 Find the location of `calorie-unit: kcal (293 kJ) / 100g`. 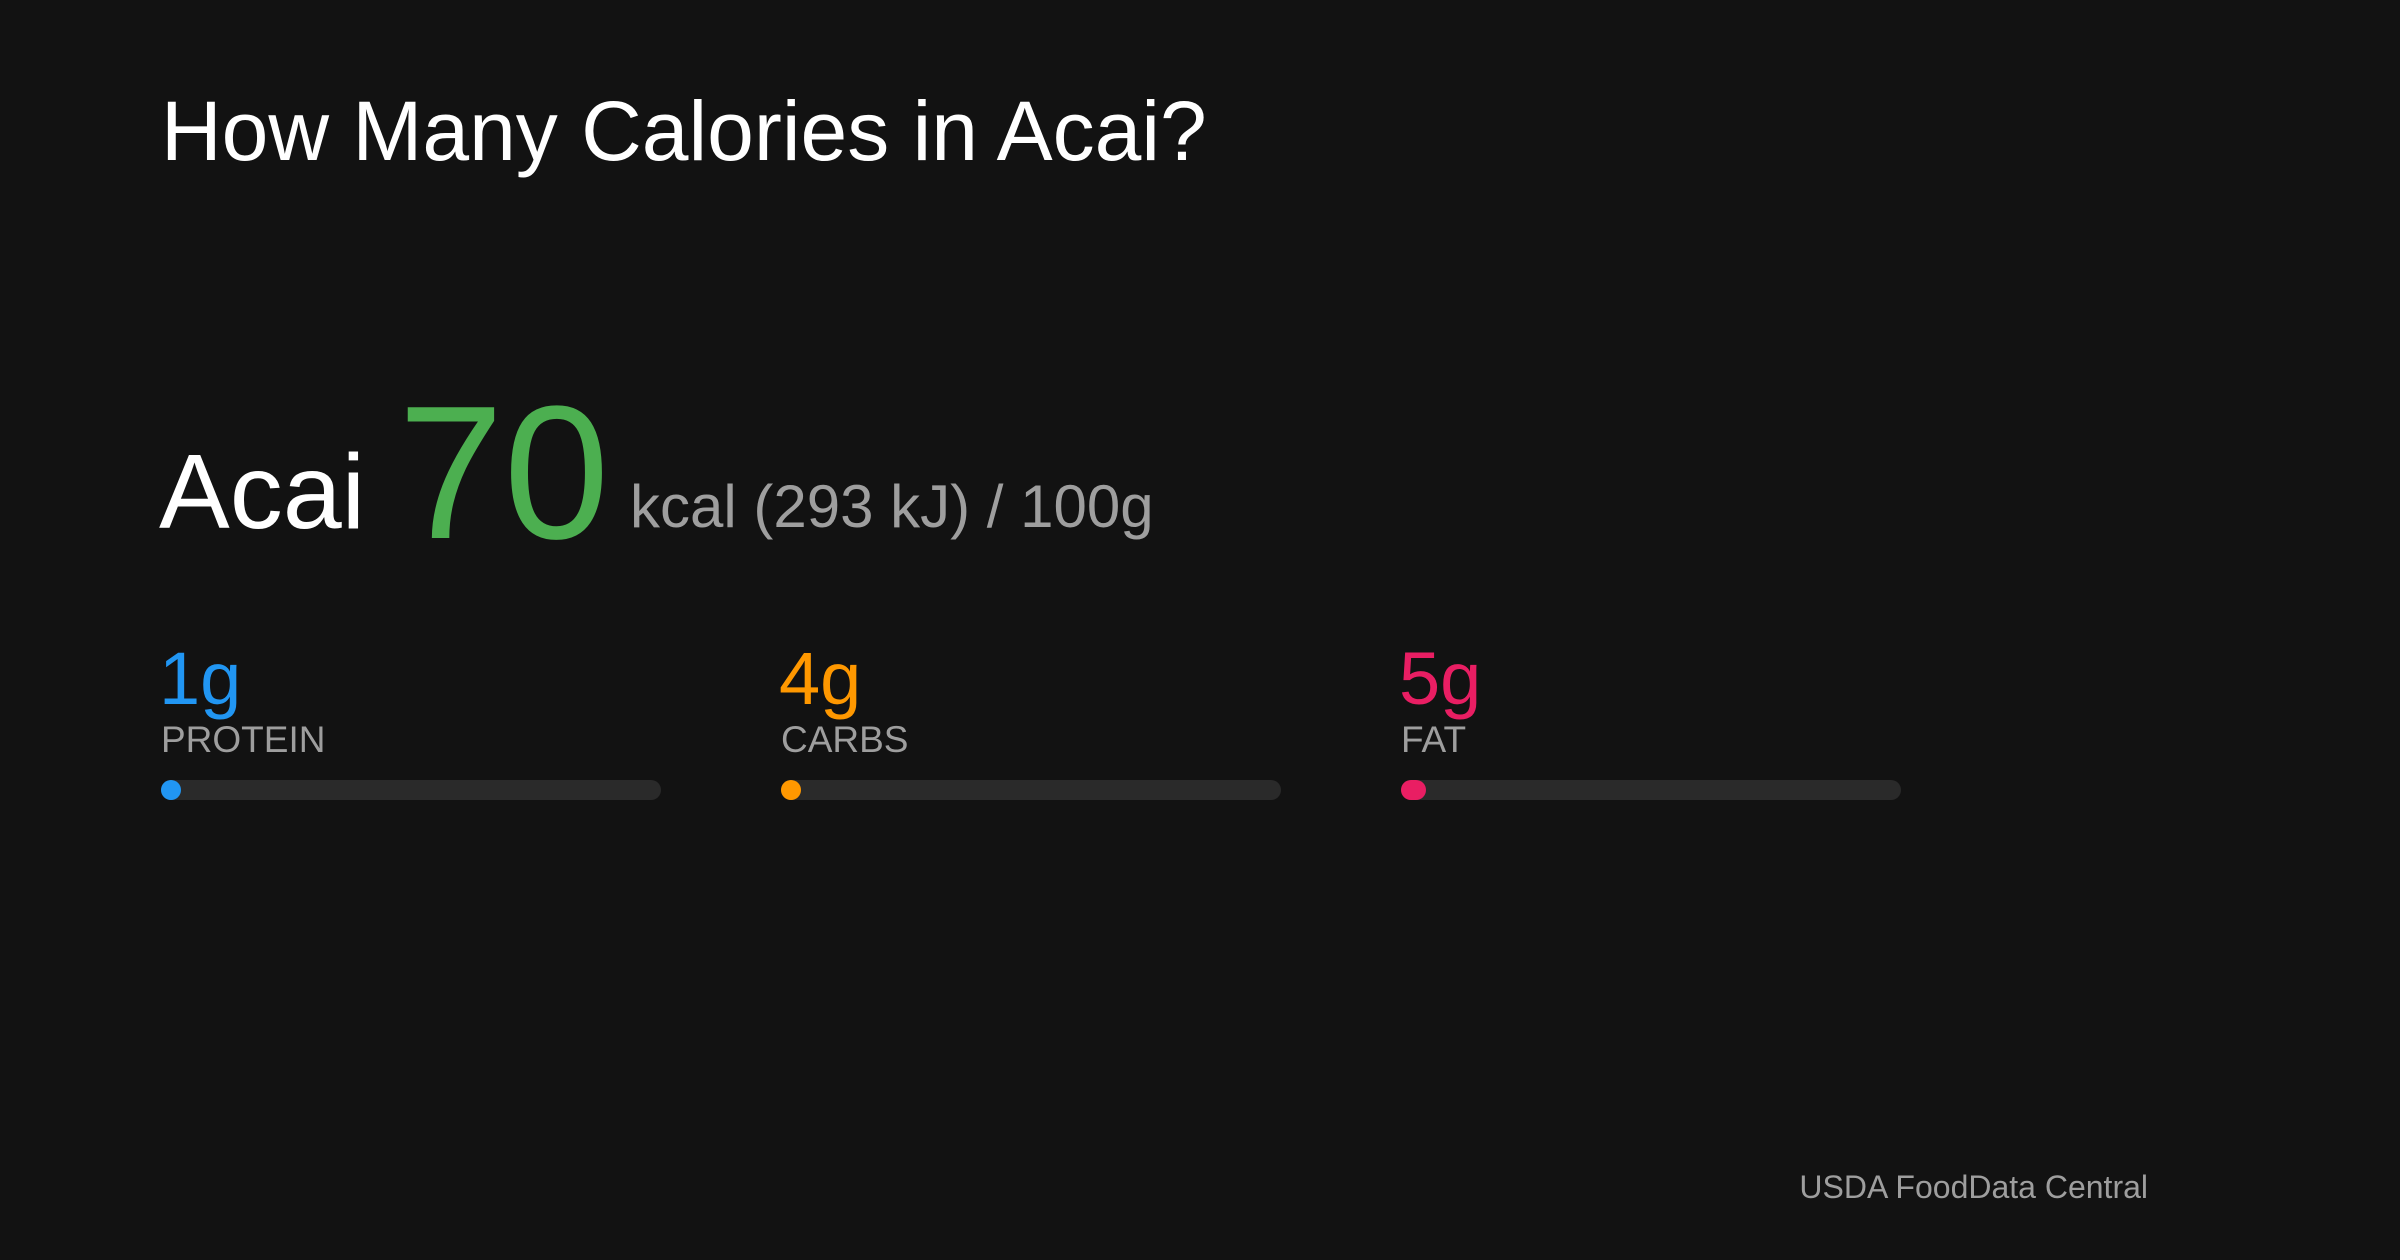

calorie-unit: kcal (293 kJ) / 100g is located at coordinates (892, 506).